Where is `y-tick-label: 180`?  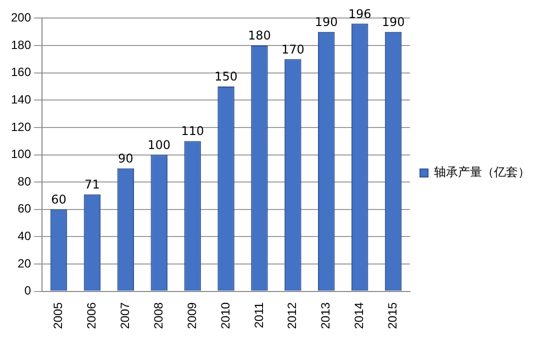
y-tick-label: 180 is located at coordinates (21, 45).